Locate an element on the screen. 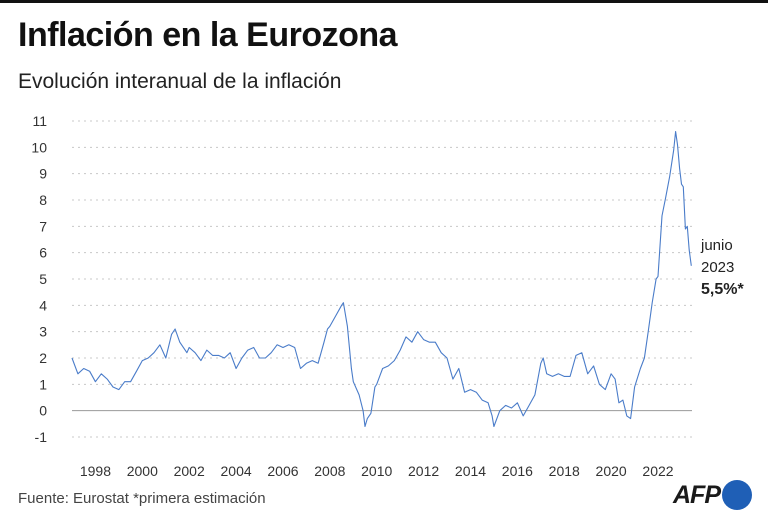 The width and height of the screenshot is (768, 527). top-rule is located at coordinates (384, 1).